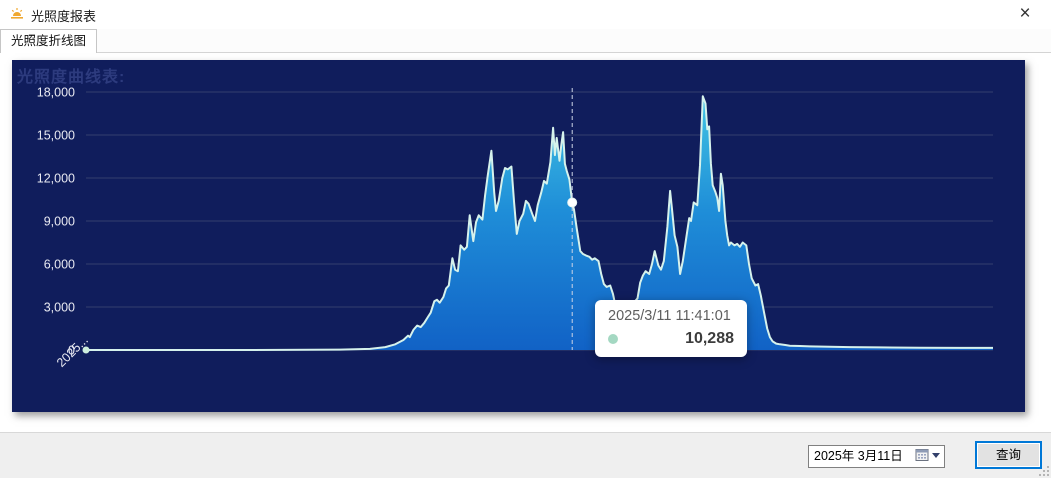  Describe the element at coordinates (1008, 455) in the screenshot. I see `query-button: 查询` at that location.